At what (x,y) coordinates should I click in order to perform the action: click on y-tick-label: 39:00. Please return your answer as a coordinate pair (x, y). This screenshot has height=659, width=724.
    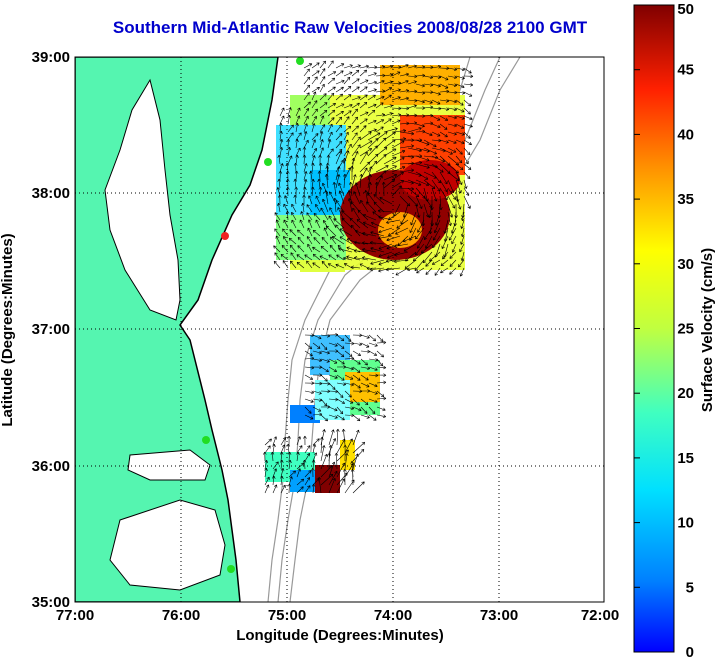
    Looking at the image, I should click on (51, 57).